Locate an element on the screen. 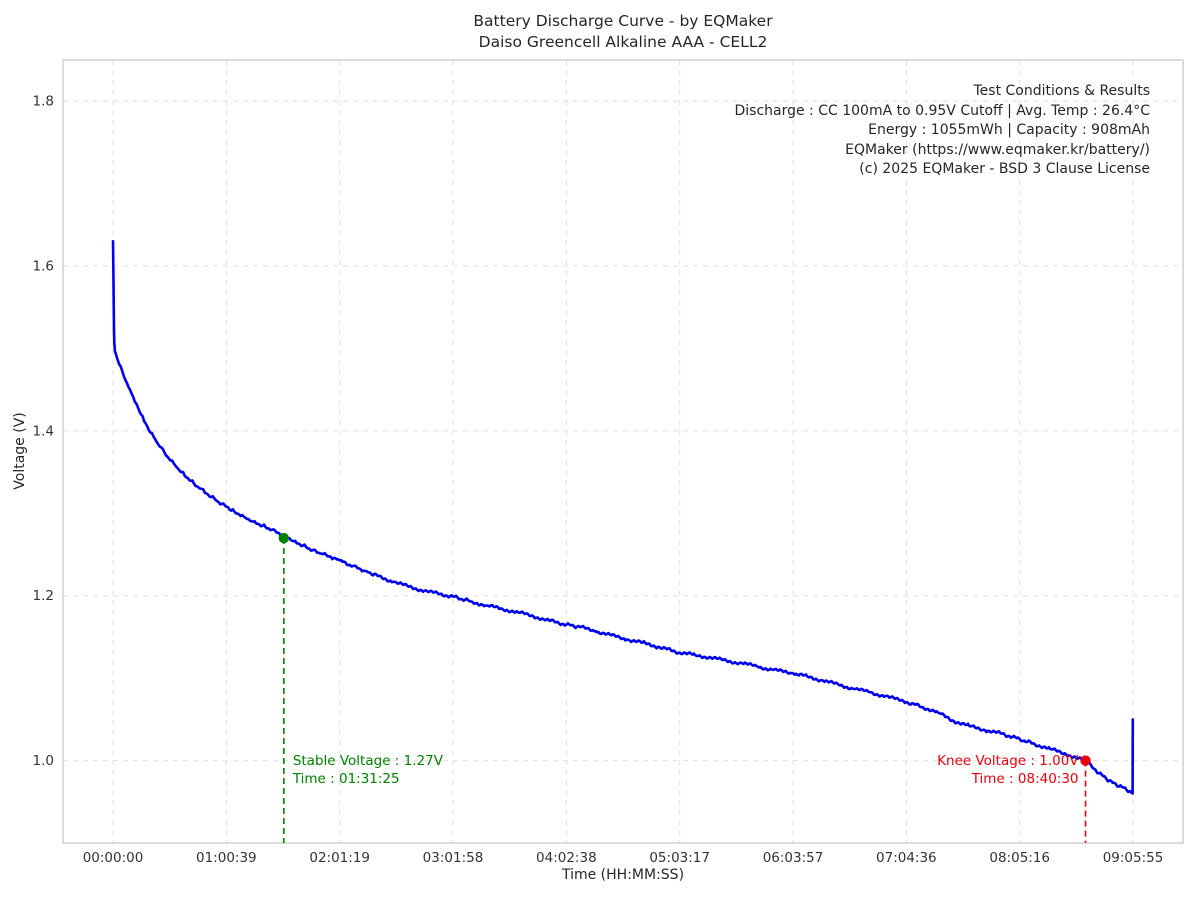  knee-voltage-value: Knee Voltage : 1.00V is located at coordinates (1008, 761).